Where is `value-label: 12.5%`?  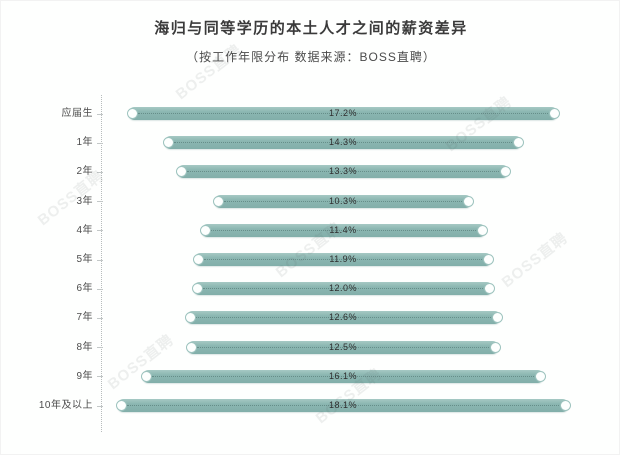
value-label: 12.5% is located at coordinates (343, 346).